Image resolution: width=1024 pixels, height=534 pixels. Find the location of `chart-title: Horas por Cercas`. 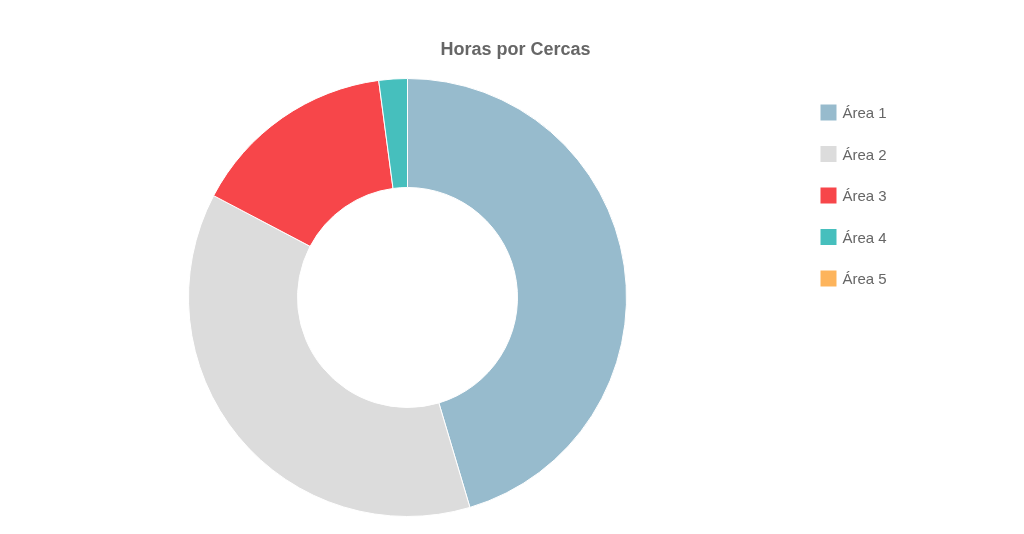

chart-title: Horas por Cercas is located at coordinates (515, 48).